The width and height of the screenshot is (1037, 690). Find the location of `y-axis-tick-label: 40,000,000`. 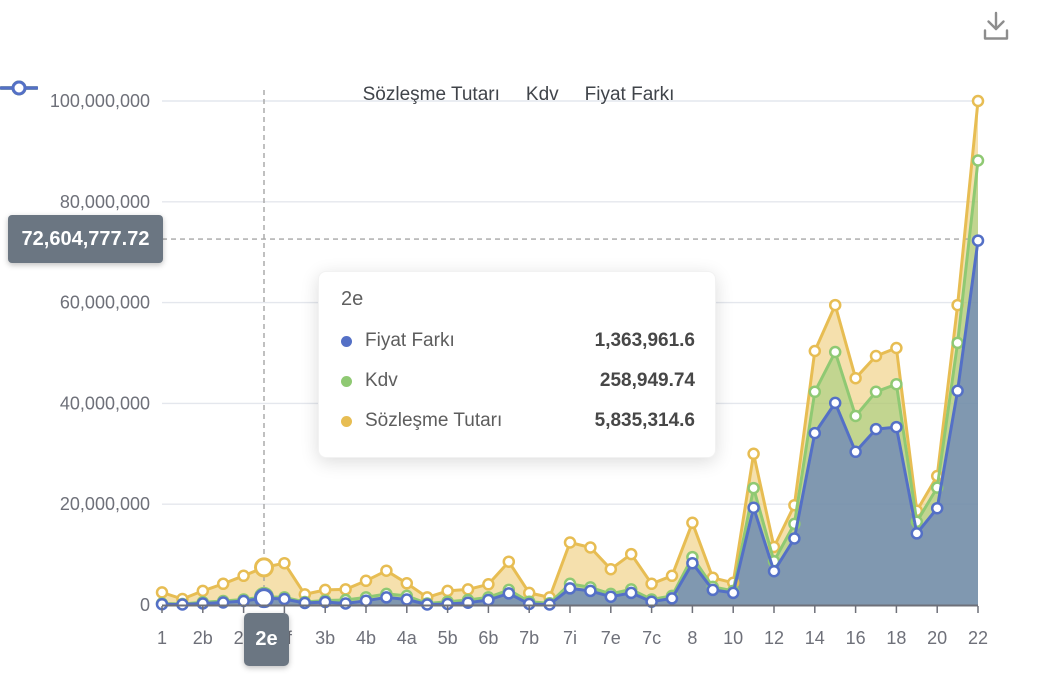

y-axis-tick-label: 40,000,000 is located at coordinates (105, 403).